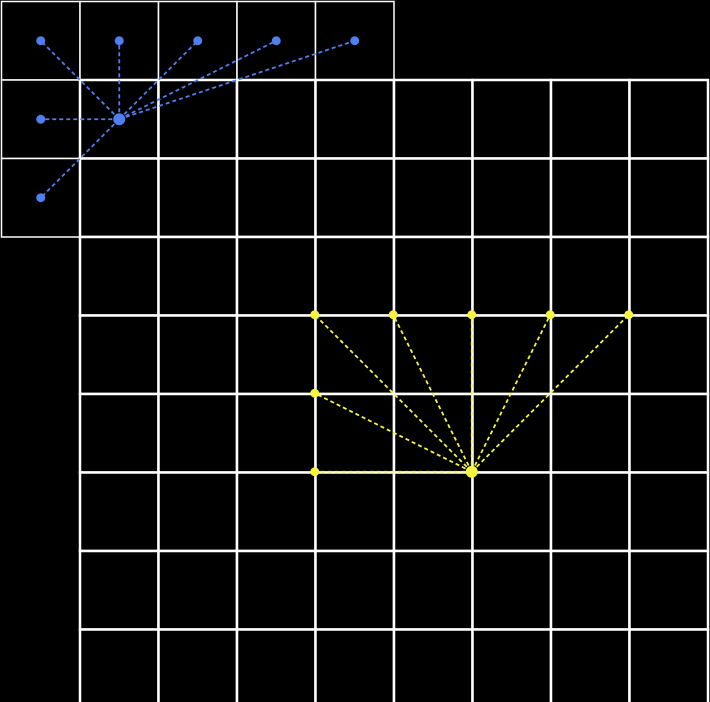 The width and height of the screenshot is (710, 702). I want to click on yellow-connection-cluster, so click(472, 394).